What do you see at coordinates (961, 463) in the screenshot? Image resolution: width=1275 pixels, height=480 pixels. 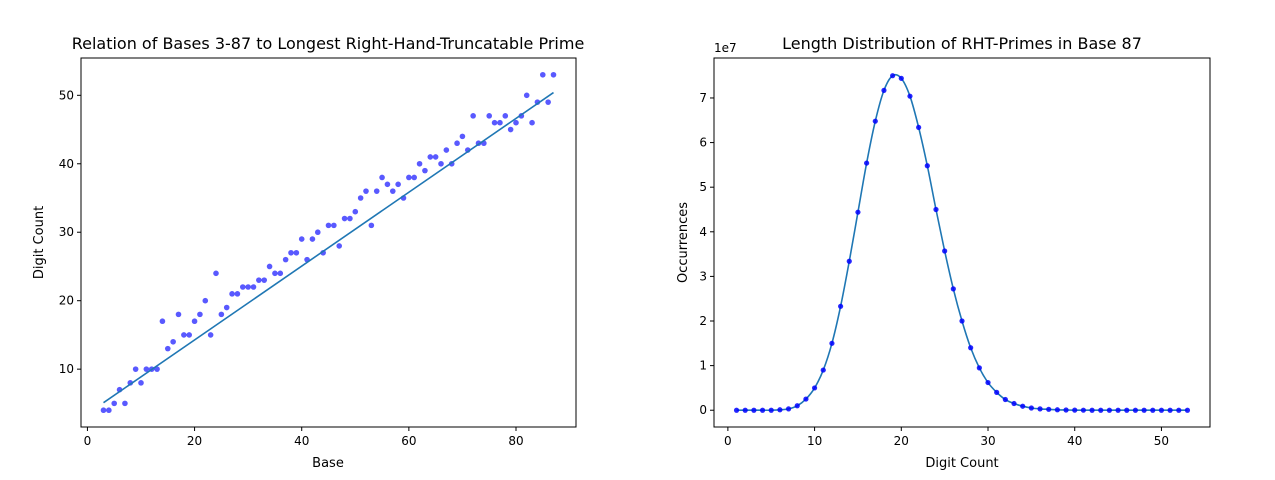 I see `right-chart-xlabel: Digit Count` at bounding box center [961, 463].